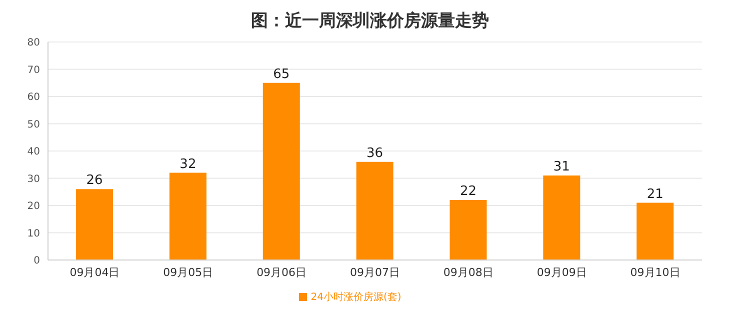 Image resolution: width=740 pixels, height=312 pixels. What do you see at coordinates (281, 74) in the screenshot?
I see `data-label: 65` at bounding box center [281, 74].